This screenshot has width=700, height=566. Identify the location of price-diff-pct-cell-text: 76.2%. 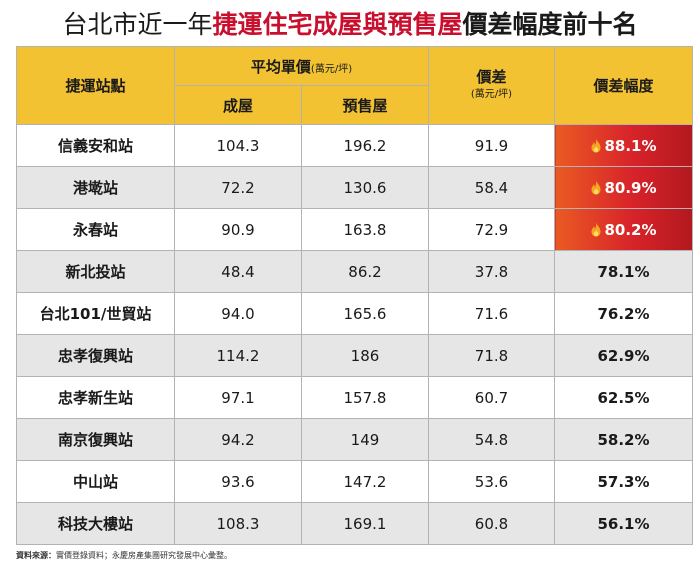
(623, 313).